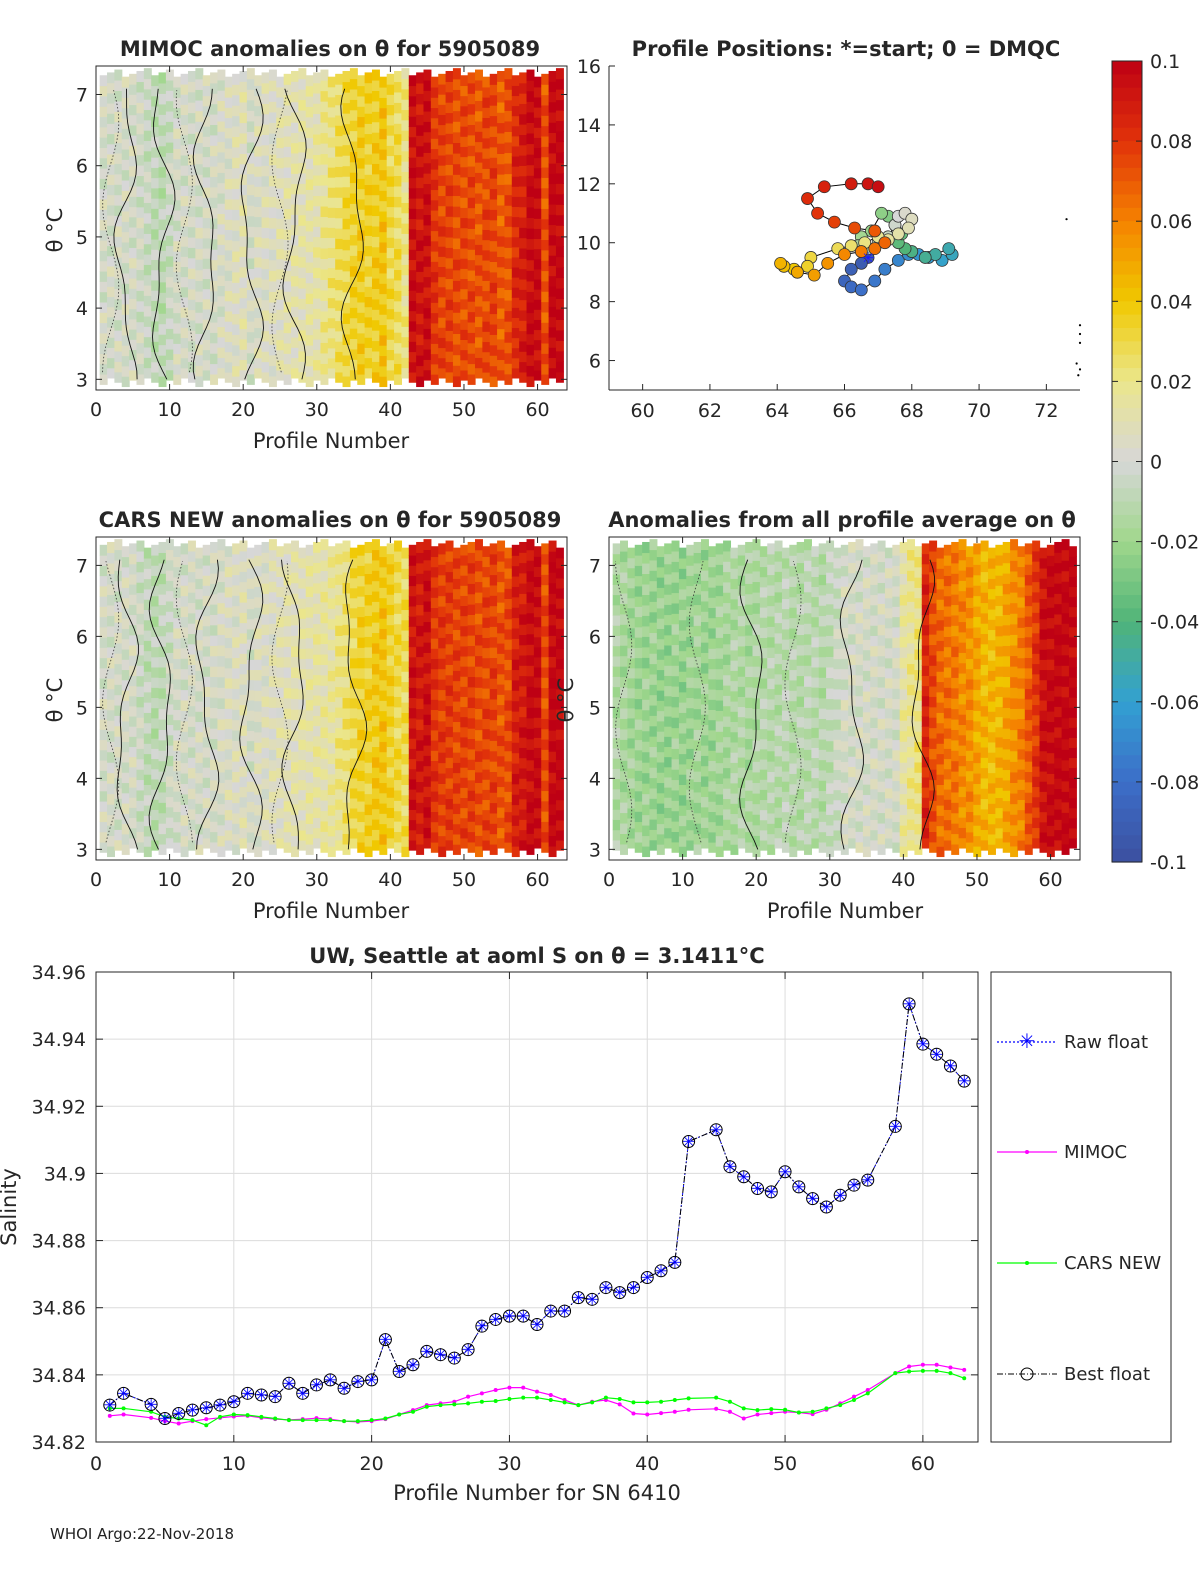 The width and height of the screenshot is (1200, 1575). What do you see at coordinates (82, 238) in the screenshot?
I see `y-tick-label: 5` at bounding box center [82, 238].